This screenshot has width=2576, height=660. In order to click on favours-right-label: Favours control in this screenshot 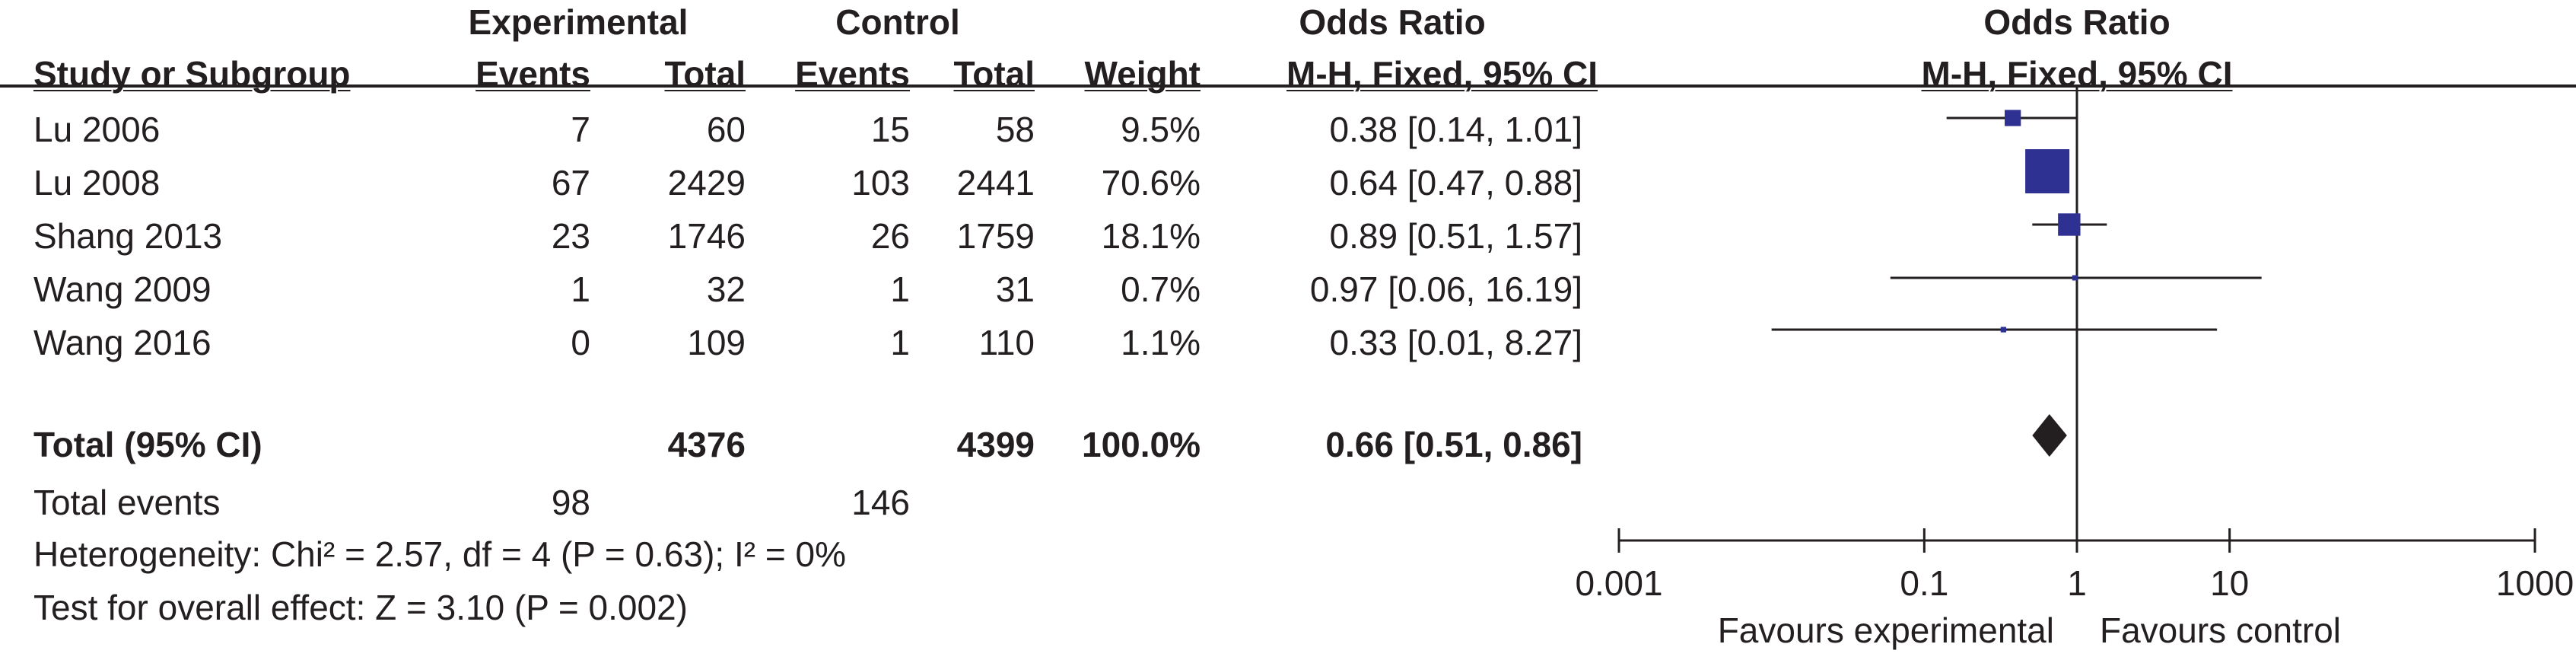, I will do `click(2220, 630)`.